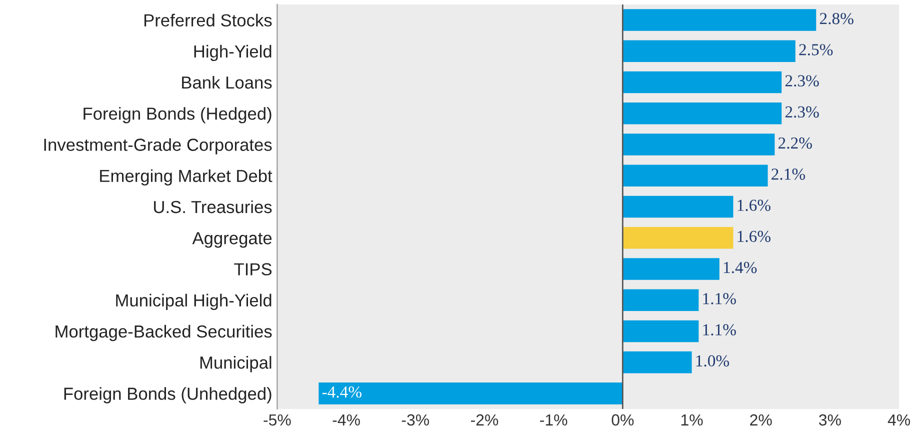  Describe the element at coordinates (484, 420) in the screenshot. I see `x-tick-label: -2%` at that location.